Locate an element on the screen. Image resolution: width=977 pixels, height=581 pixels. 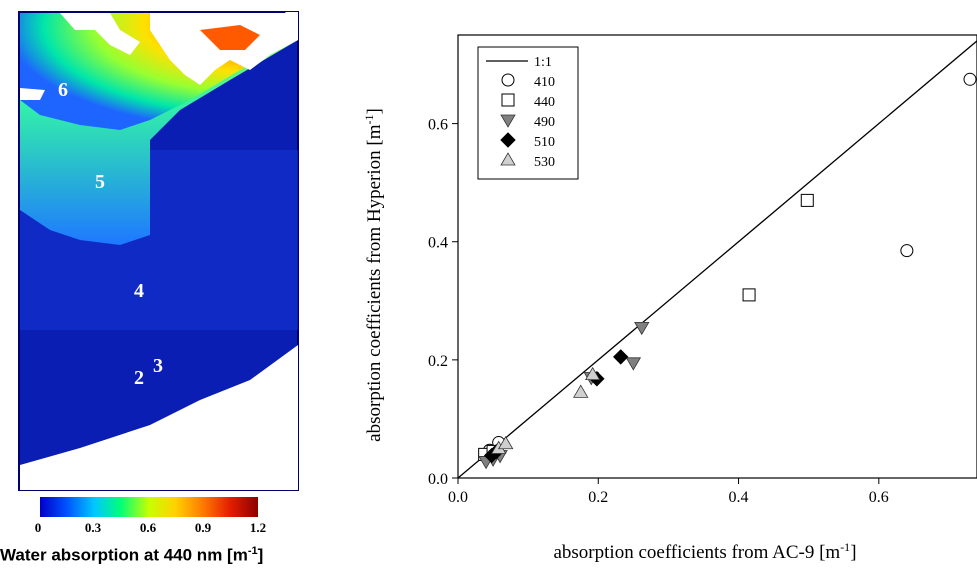
map-caption-text: Water absorption at 440 nm [m is located at coordinates (124, 555).